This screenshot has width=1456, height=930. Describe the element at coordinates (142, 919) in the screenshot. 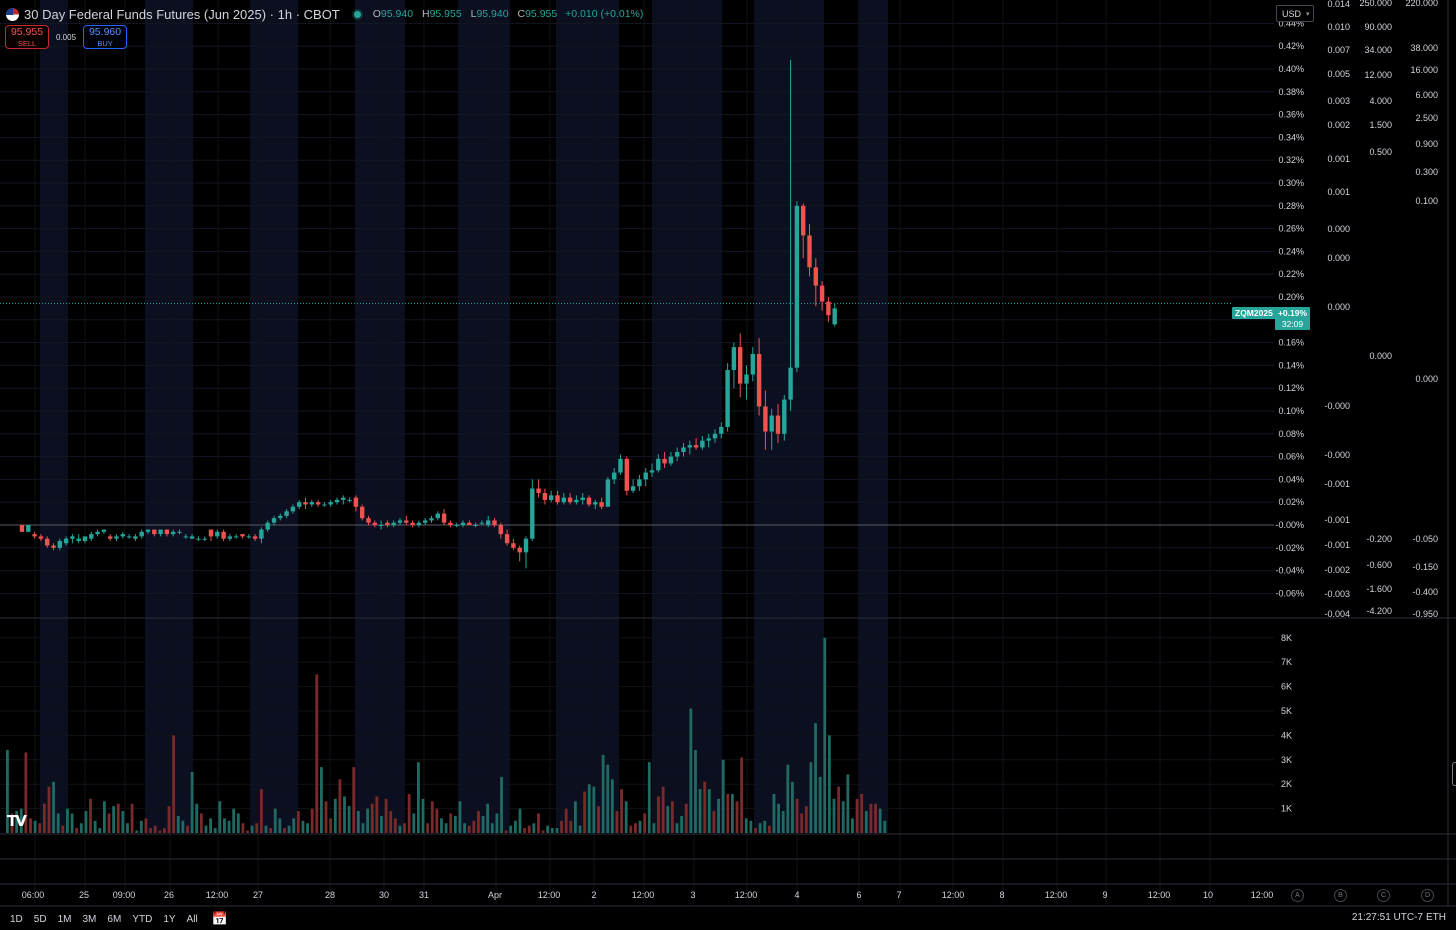

I see `range-ytd: YTD` at that location.